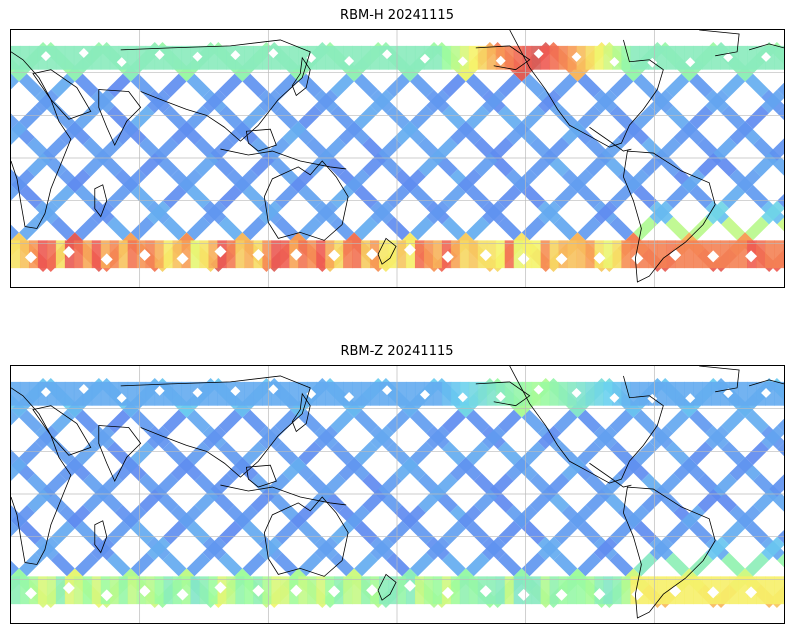  Describe the element at coordinates (669, 552) in the screenshot. I see `coastline-south-america` at that location.